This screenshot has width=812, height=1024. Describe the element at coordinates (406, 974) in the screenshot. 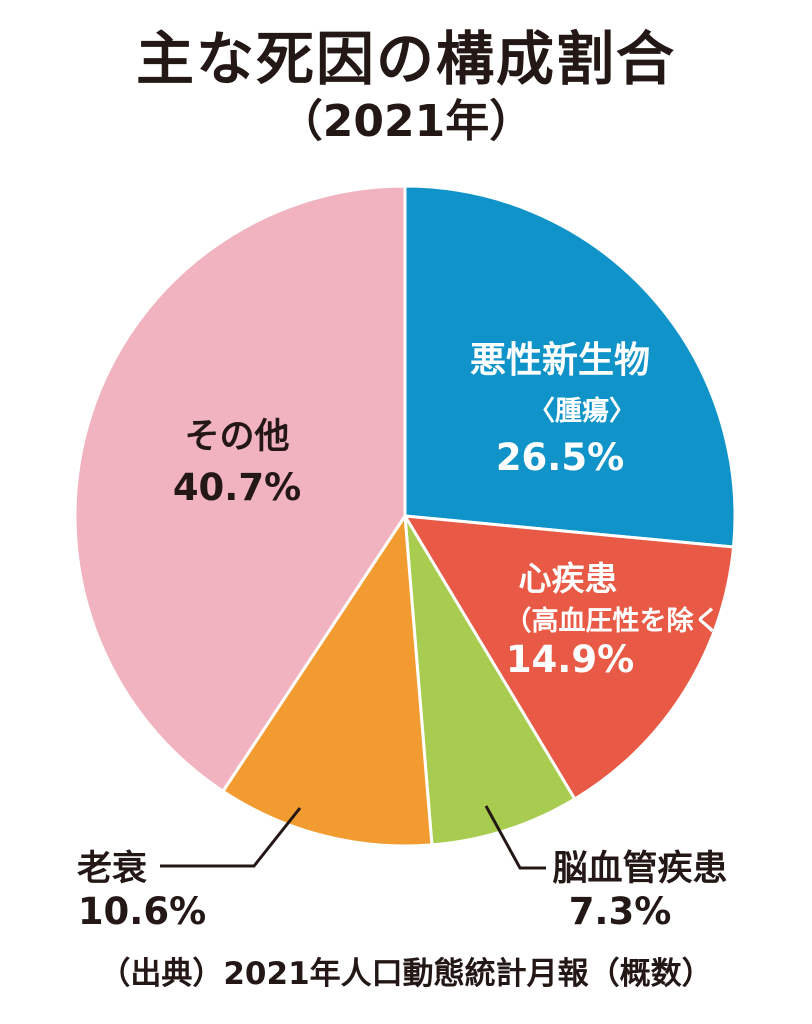

I see `source-note: （出典）2021年人口動態統計月報（概数）` at that location.